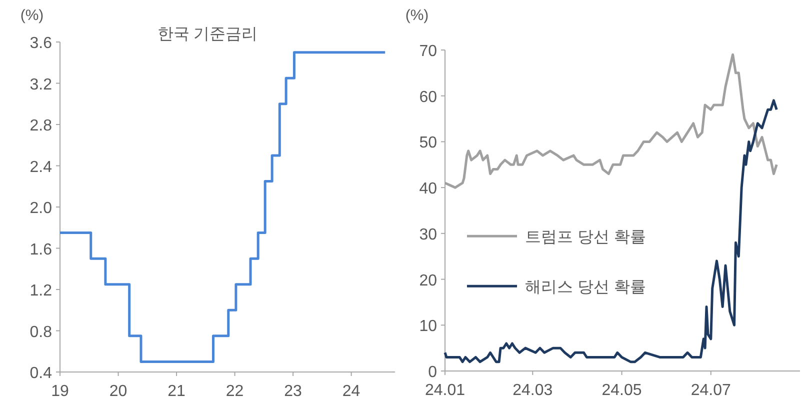 The height and width of the screenshot is (400, 810). I want to click on legend-label: 해리스 당선 확률, so click(585, 287).